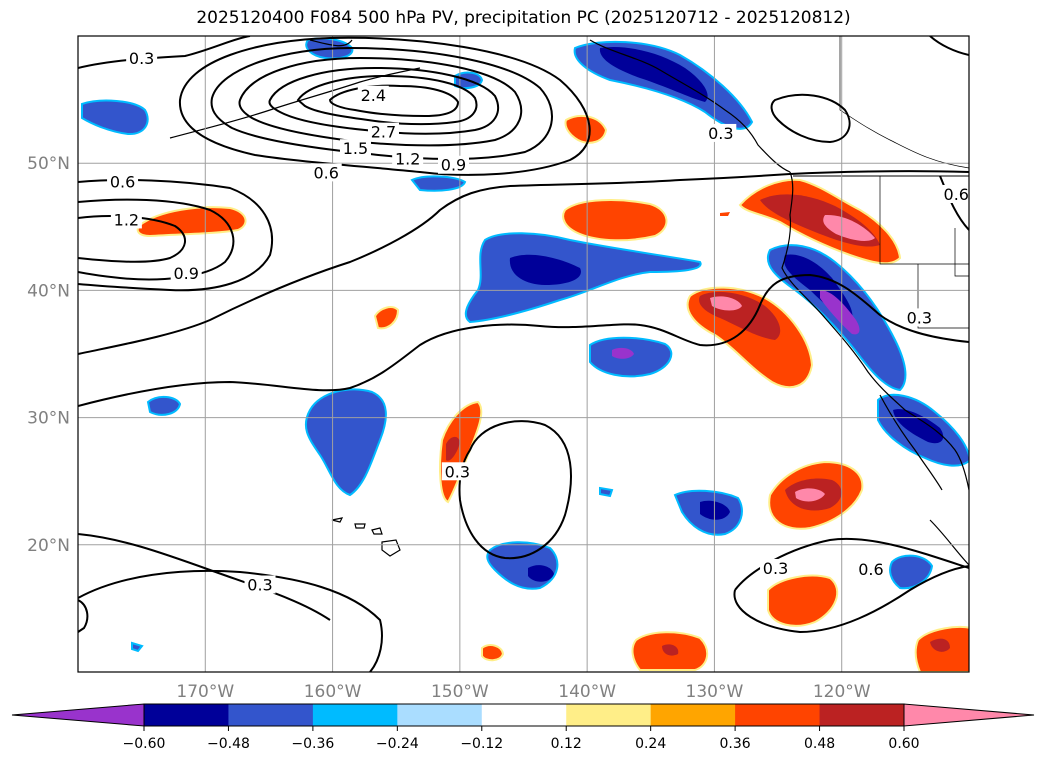  Describe the element at coordinates (911, 442) in the screenshot. I see `coastline-baja` at that location.